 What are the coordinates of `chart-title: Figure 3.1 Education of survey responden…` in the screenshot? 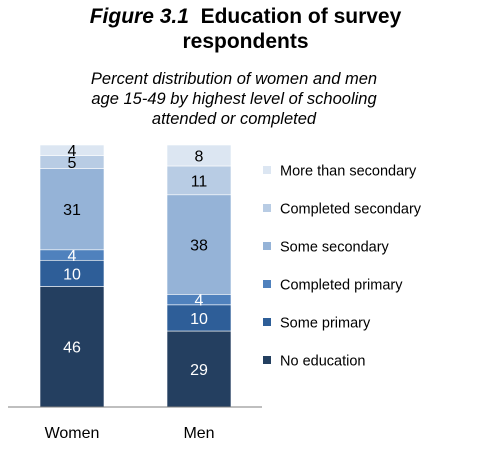 It's located at (245, 29).